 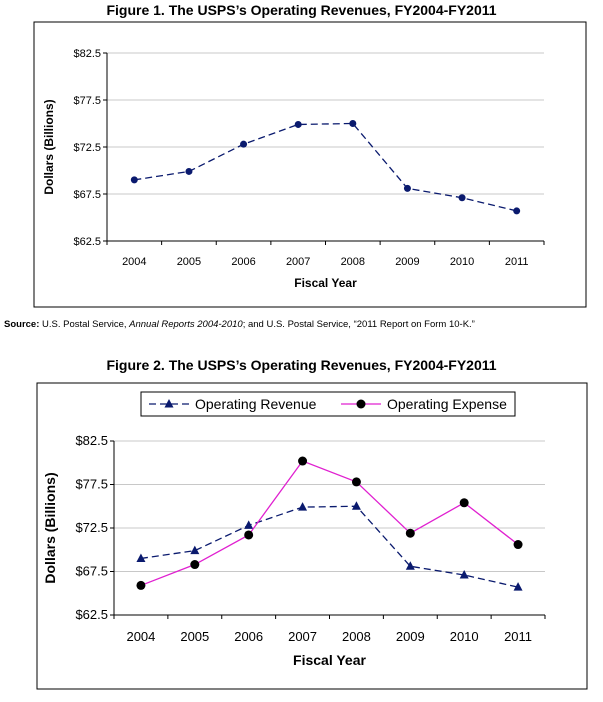 What do you see at coordinates (87, 242) in the screenshot?
I see `fig1-y-tick-label: $62.5` at bounding box center [87, 242].